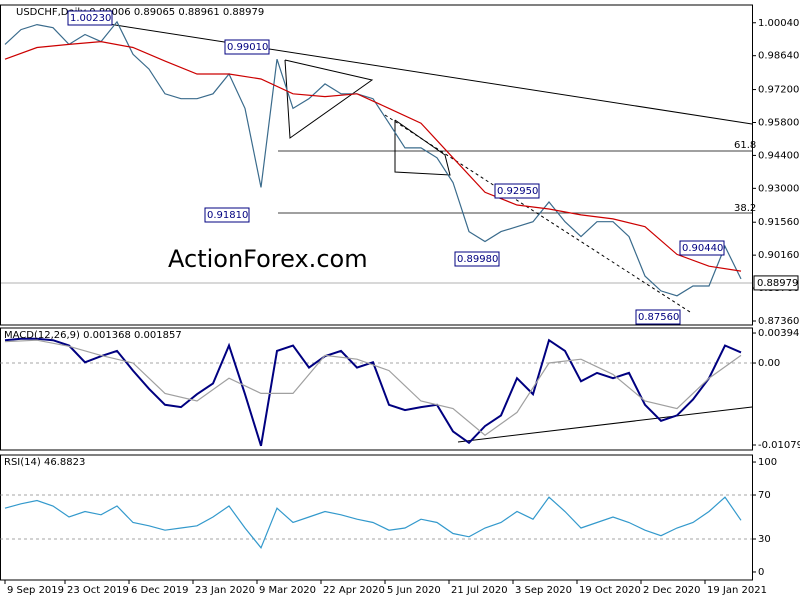 This screenshot has width=800, height=600. Describe the element at coordinates (44, 462) in the screenshot. I see `panel-title: RSI(14) 46.8823` at that location.